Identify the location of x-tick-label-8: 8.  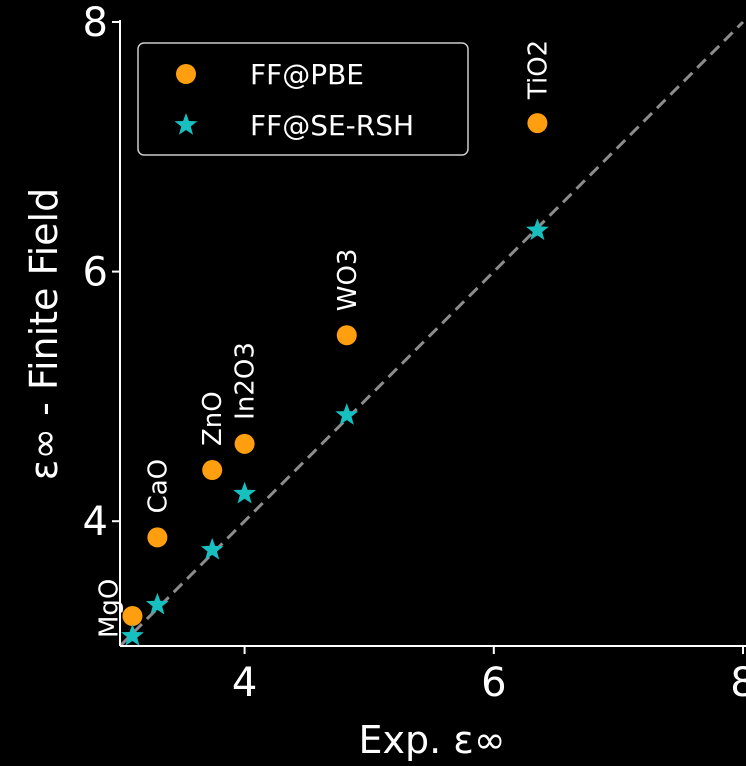
(738, 683).